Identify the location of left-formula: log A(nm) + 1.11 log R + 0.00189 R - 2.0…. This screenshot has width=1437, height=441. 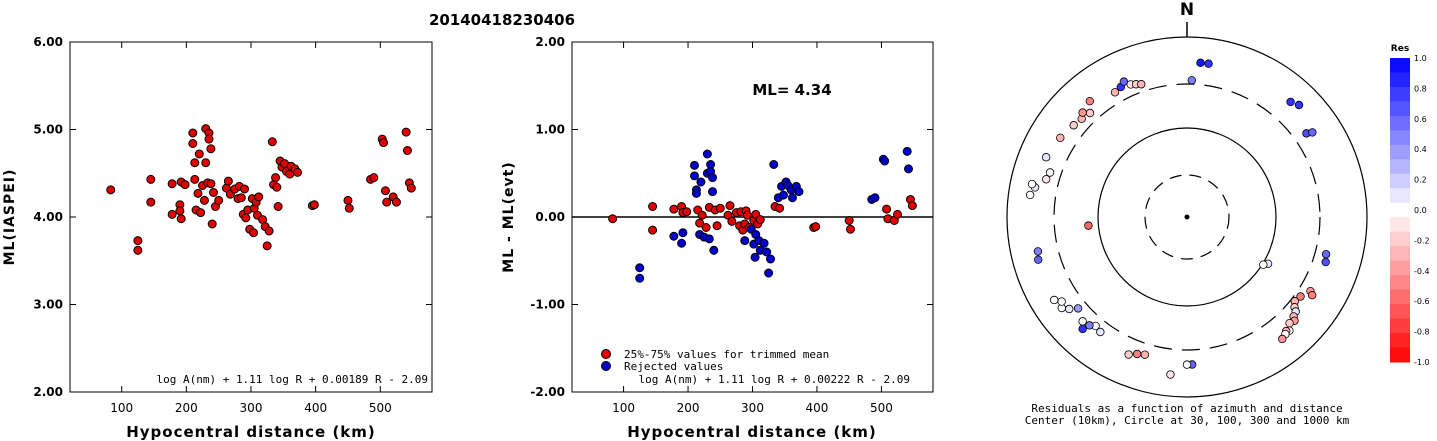
(292, 379).